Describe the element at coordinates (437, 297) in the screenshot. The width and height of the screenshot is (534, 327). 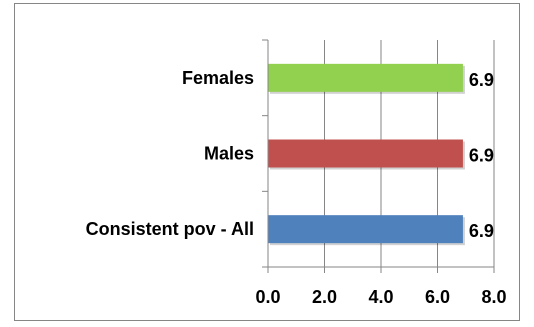
I see `x-tick-label: 6.0` at that location.